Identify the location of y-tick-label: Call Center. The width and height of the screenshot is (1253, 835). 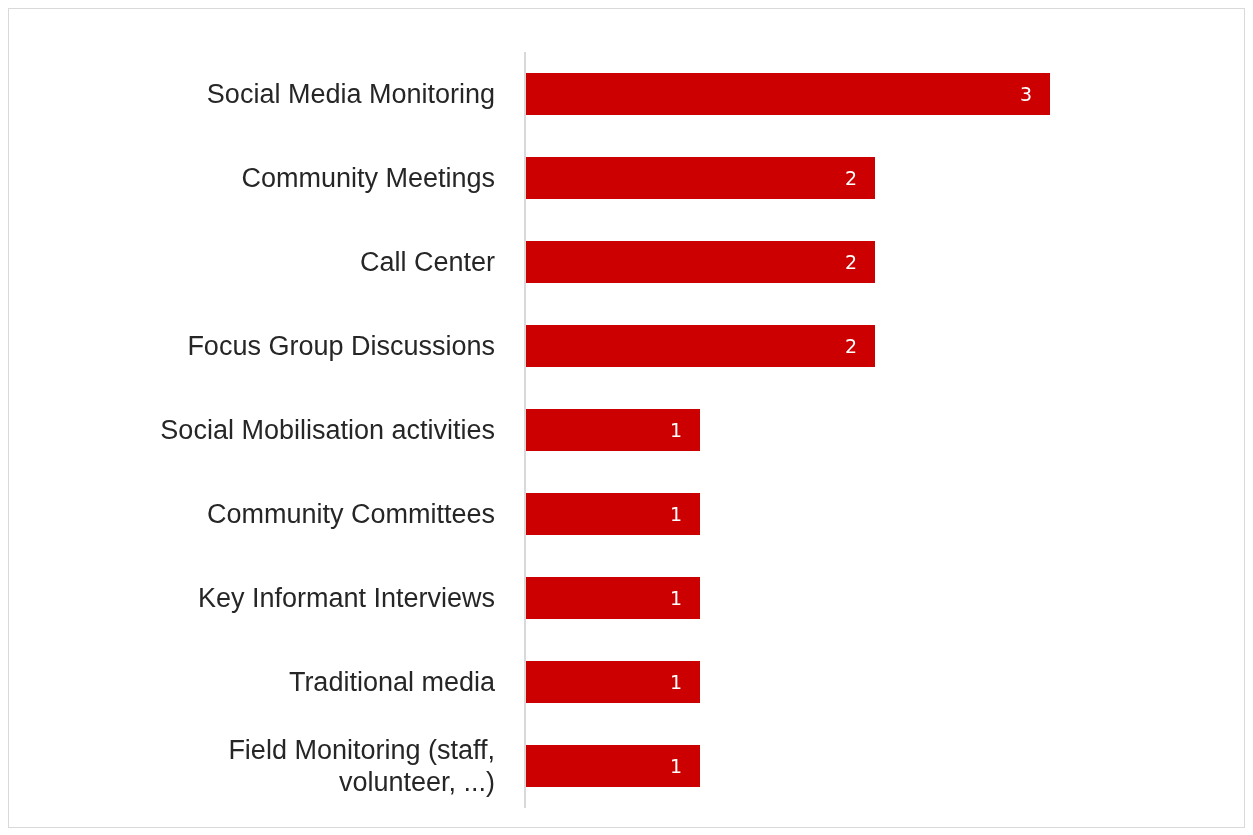
(427, 262).